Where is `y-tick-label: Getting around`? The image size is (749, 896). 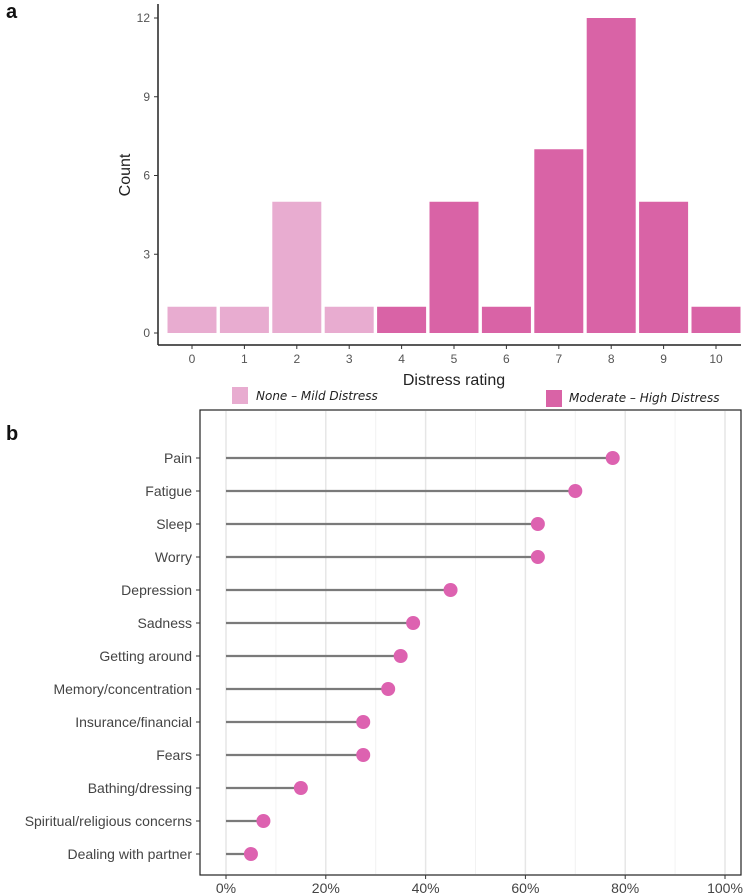
y-tick-label: Getting around is located at coordinates (145, 656).